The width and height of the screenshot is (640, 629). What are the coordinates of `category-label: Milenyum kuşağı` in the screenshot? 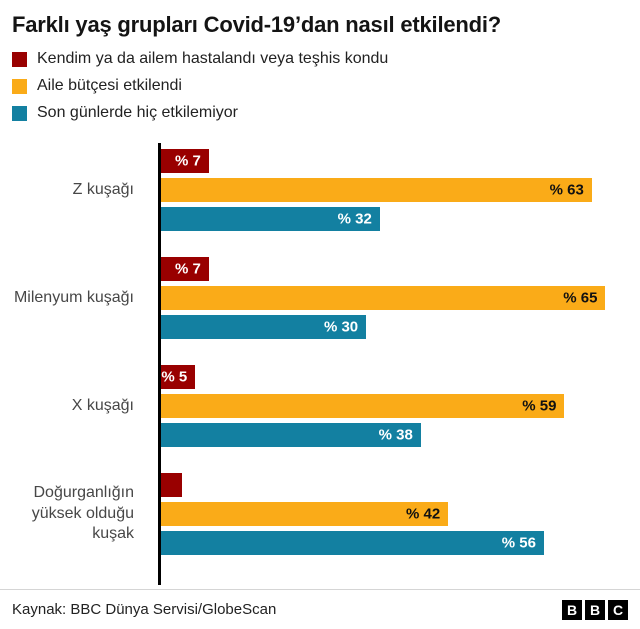 It's located at (73, 297).